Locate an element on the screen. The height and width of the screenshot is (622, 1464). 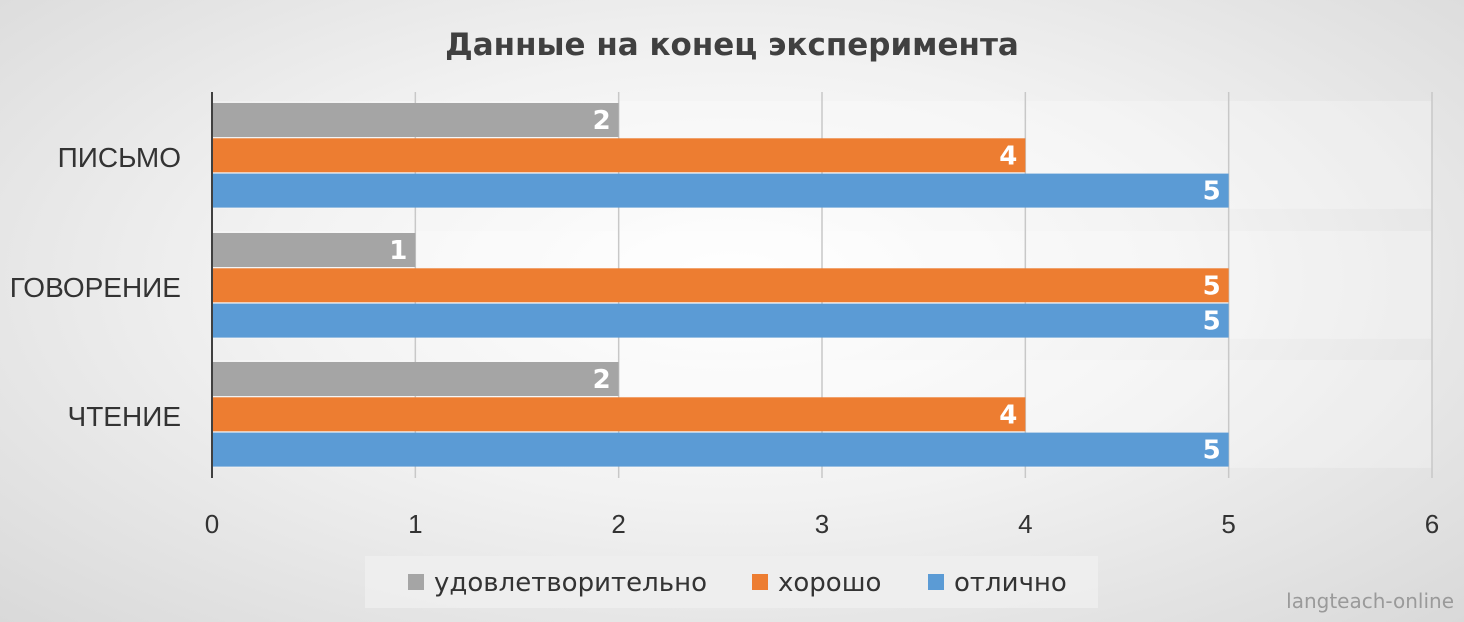
legend-box is located at coordinates (731, 582).